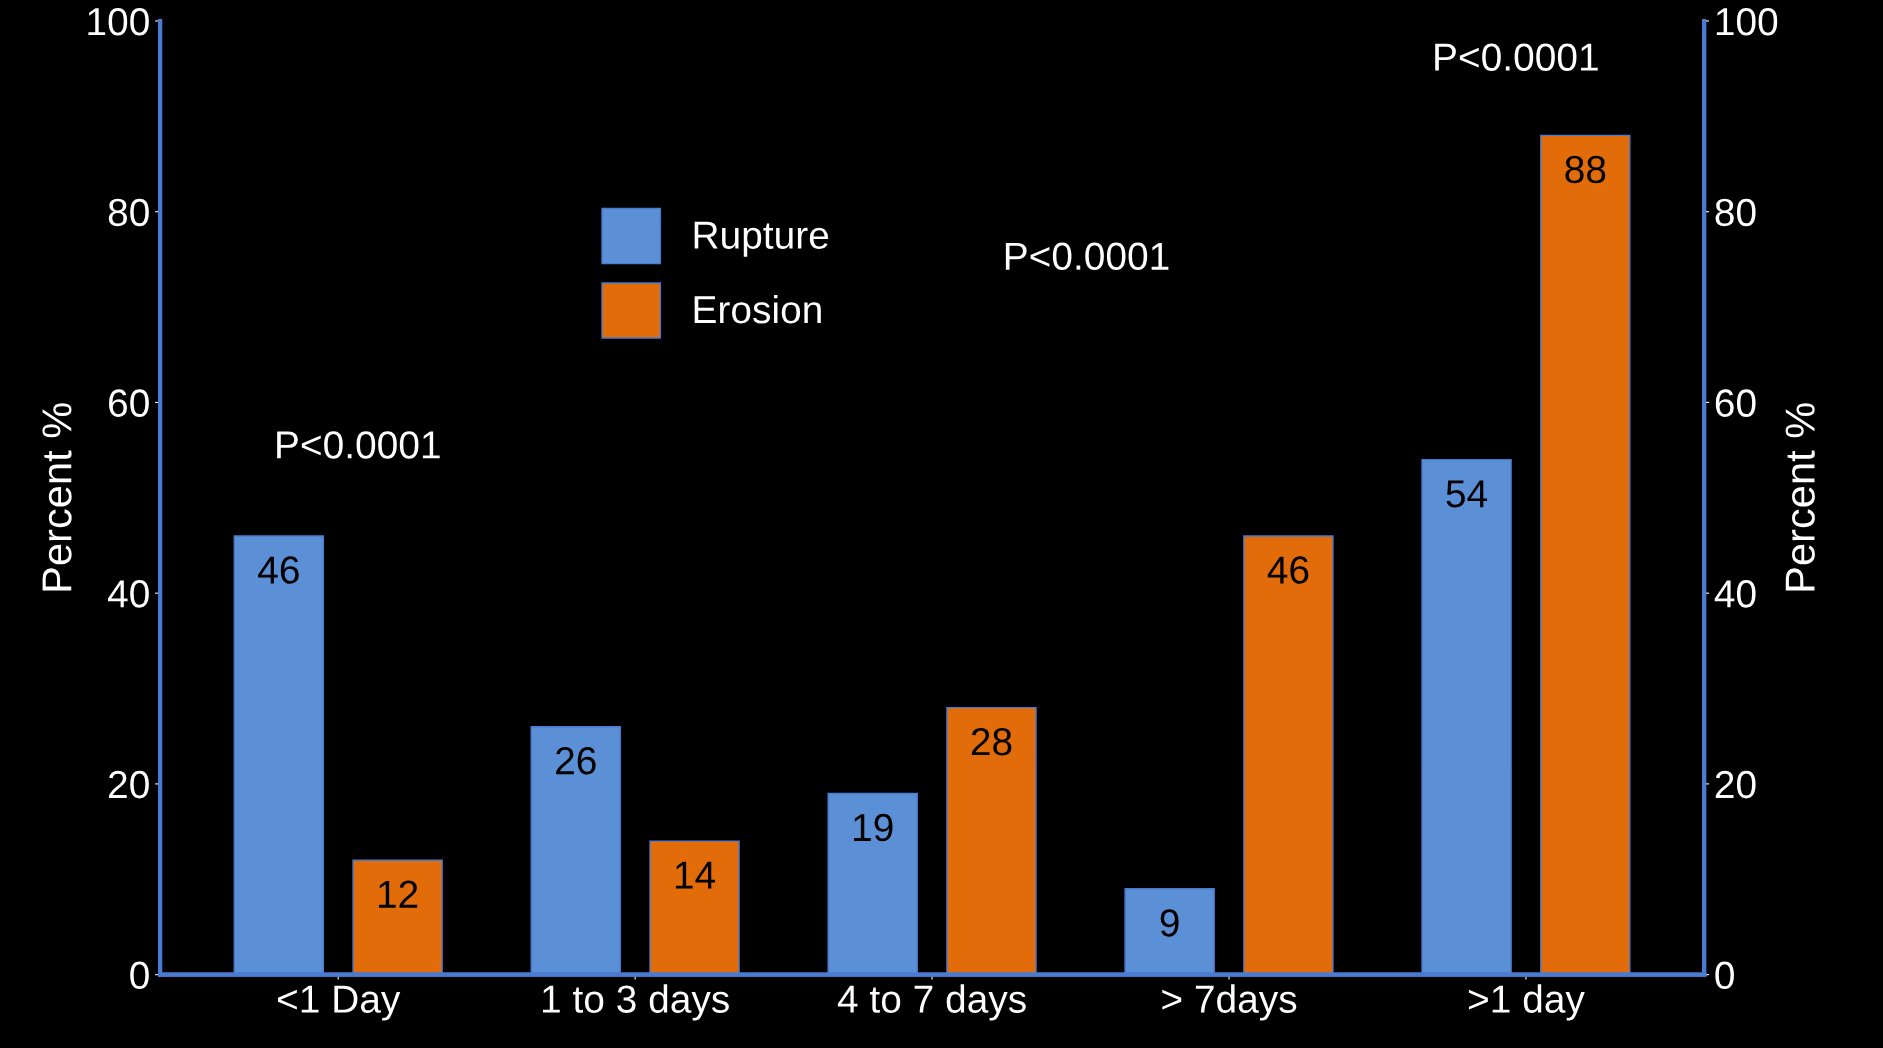  Describe the element at coordinates (339, 1003) in the screenshot. I see `x-tick-label: <1 Day` at that location.